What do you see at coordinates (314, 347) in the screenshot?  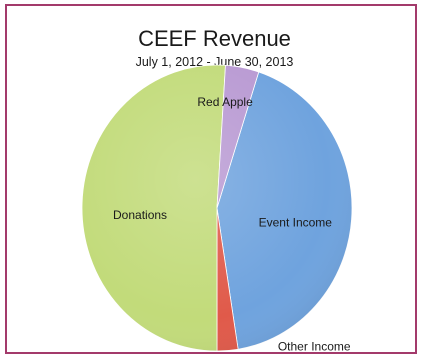 I see `slice-label-other-income: Other Income` at bounding box center [314, 347].